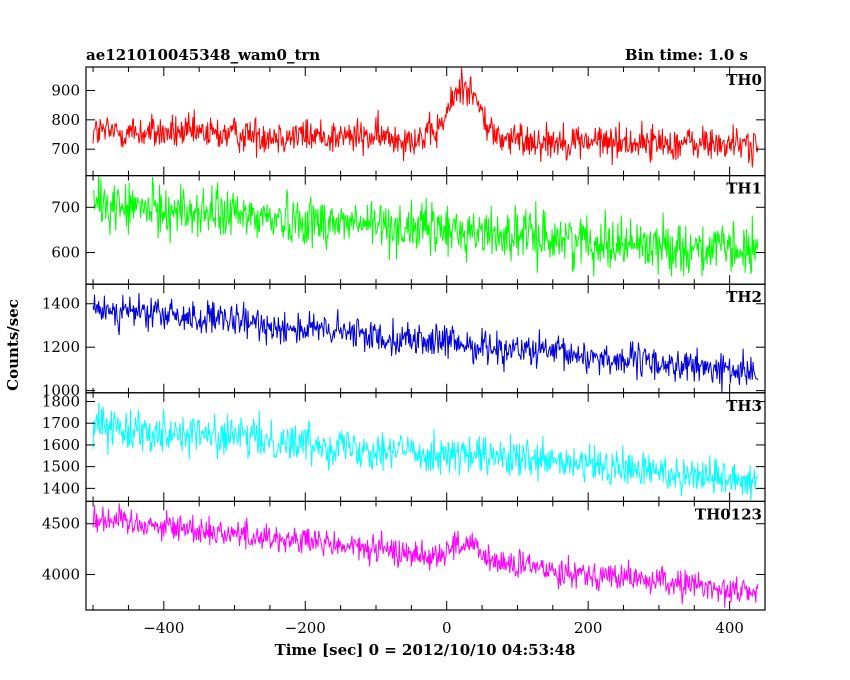 Image resolution: width=850 pixels, height=680 pixels. Describe the element at coordinates (425, 342) in the screenshot. I see `series-line-th2` at that location.